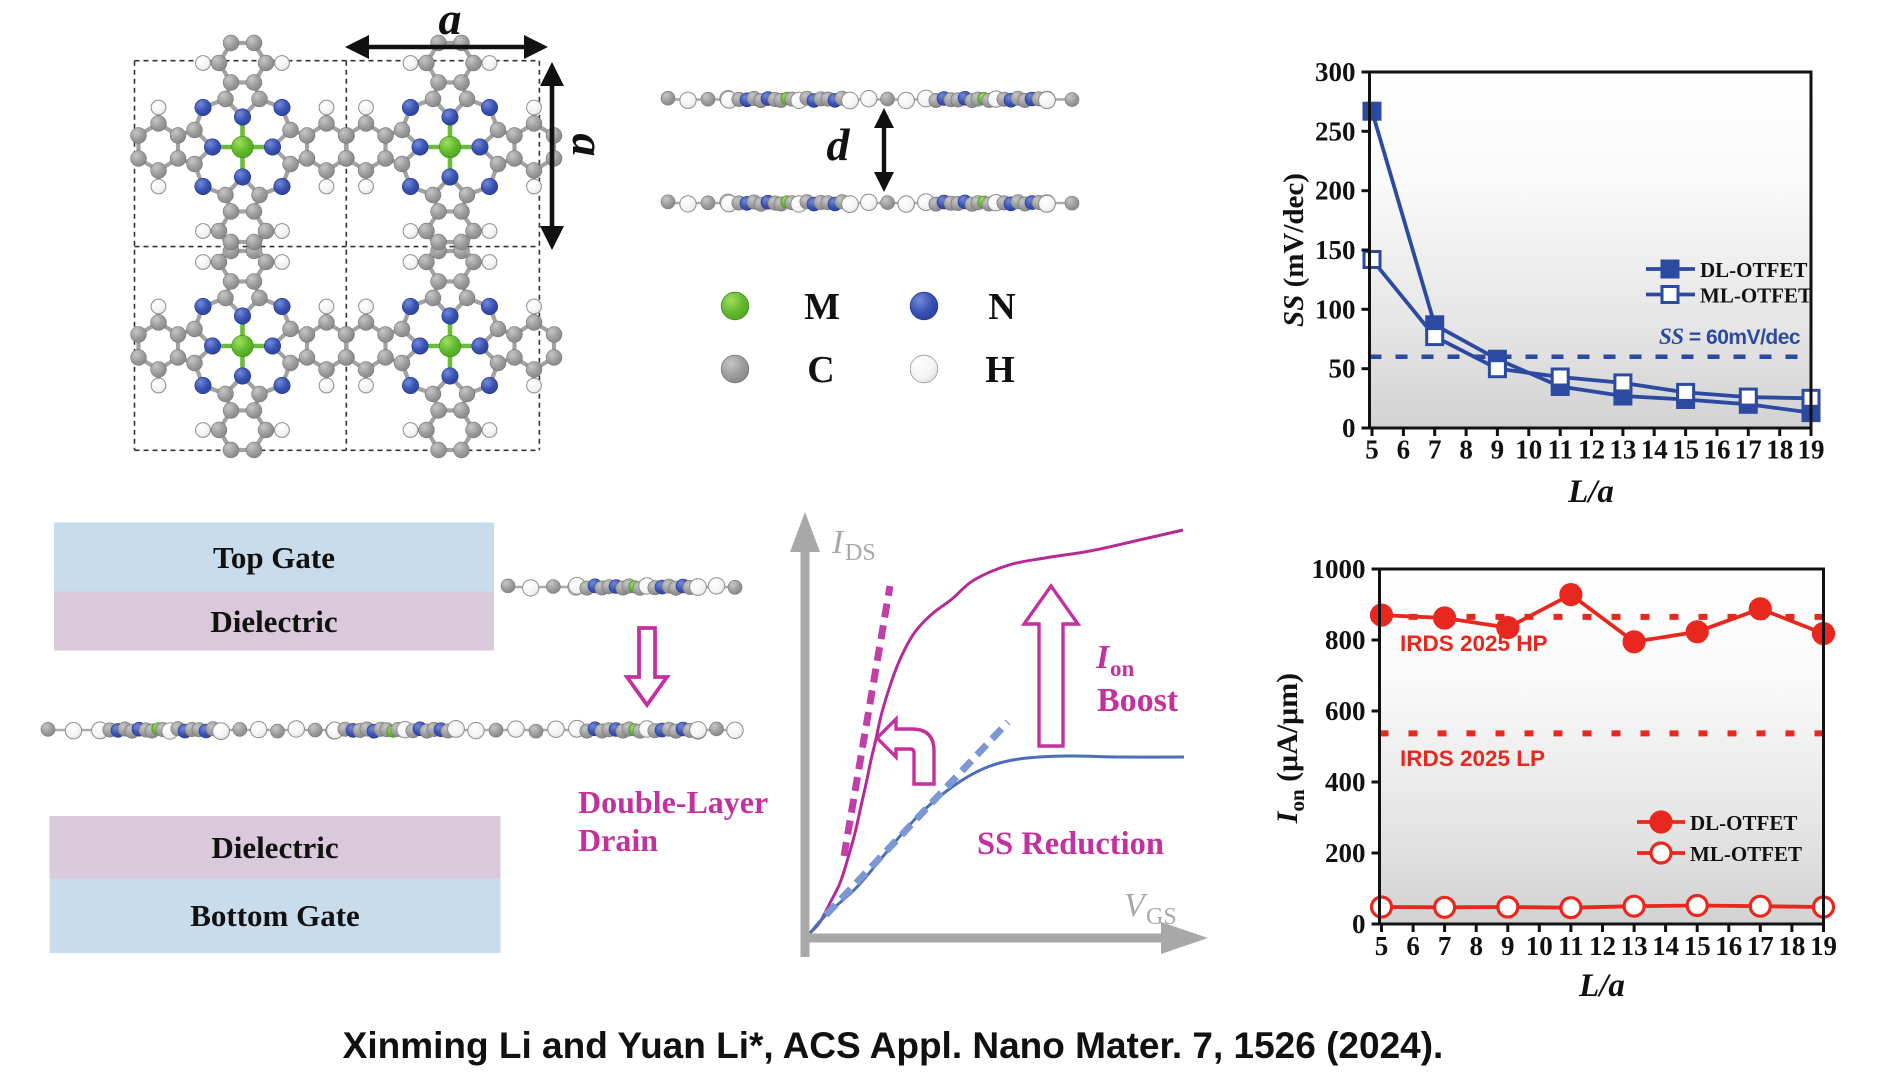  I want to click on svg-text: M, so click(822, 307).